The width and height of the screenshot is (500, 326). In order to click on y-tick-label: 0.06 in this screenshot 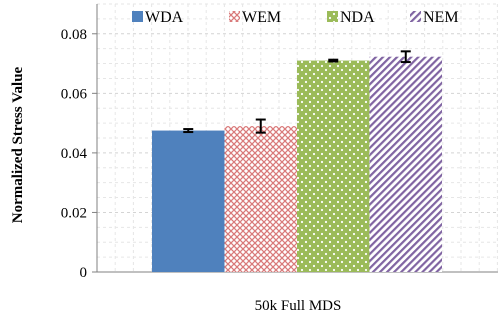, I will do `click(74, 94)`.